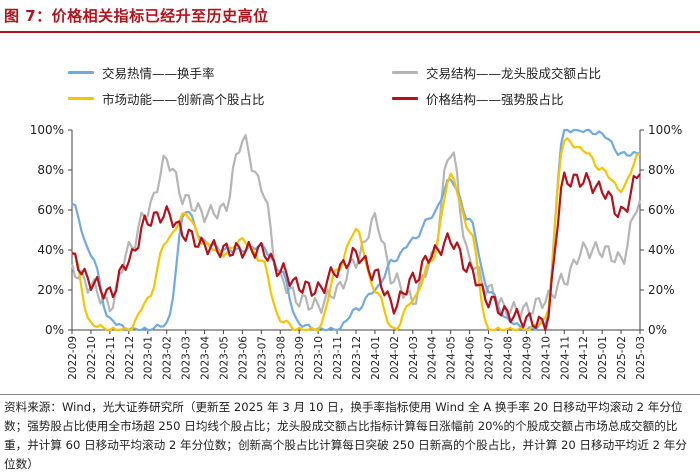  I want to click on title-rule, so click(350, 32).